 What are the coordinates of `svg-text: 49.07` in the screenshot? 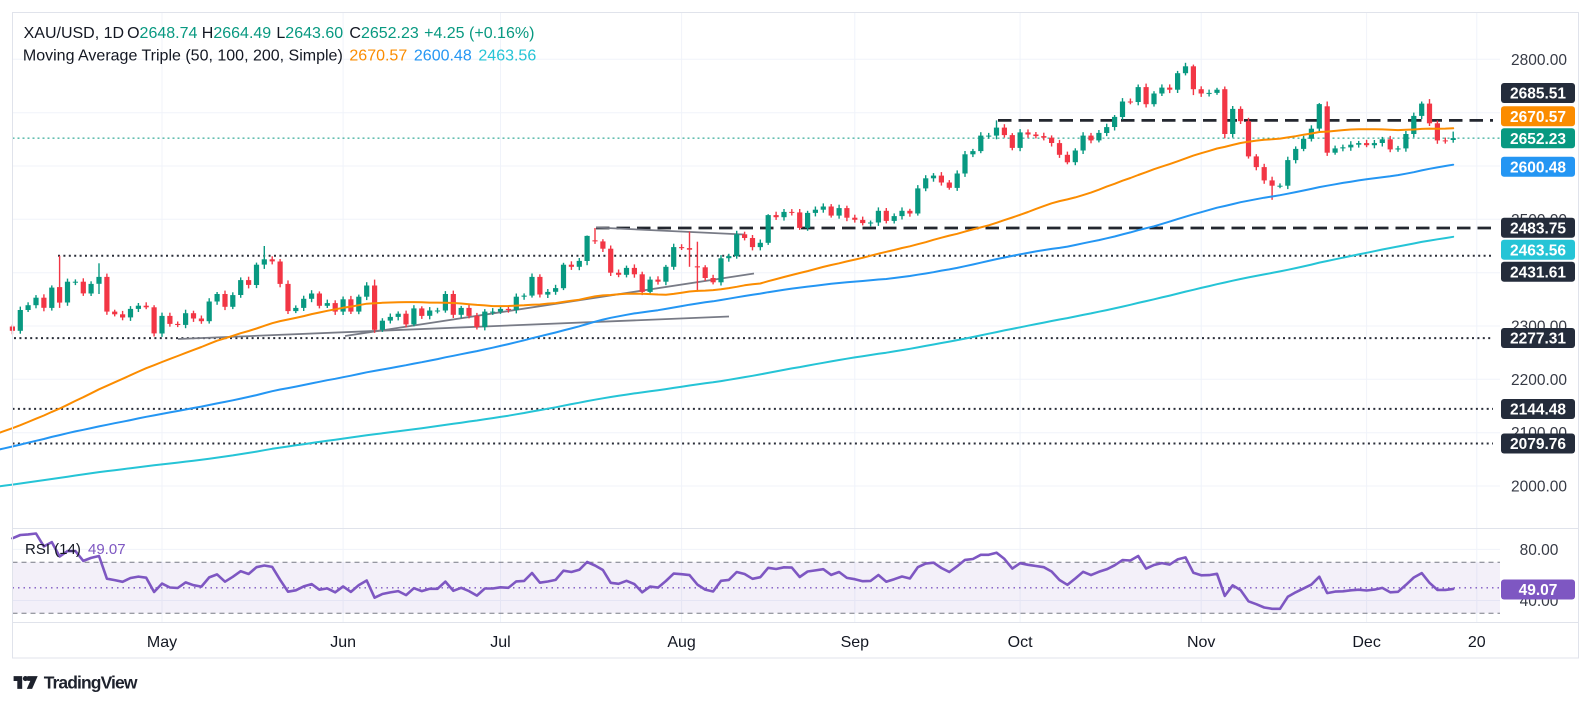 It's located at (1538, 590).